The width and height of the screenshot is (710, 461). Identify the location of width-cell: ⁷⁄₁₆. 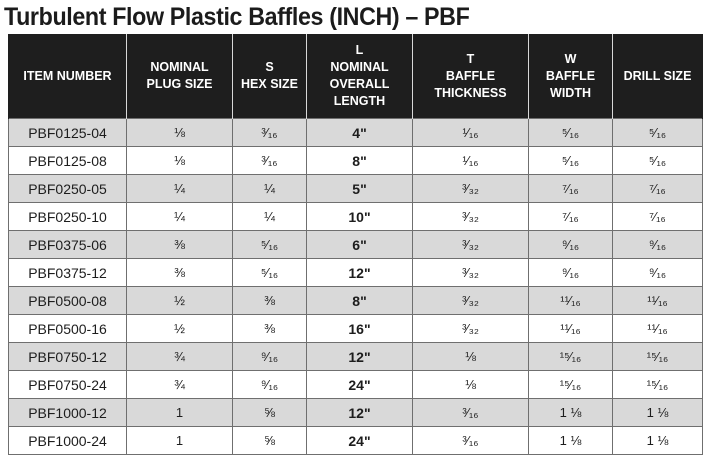
(570, 216).